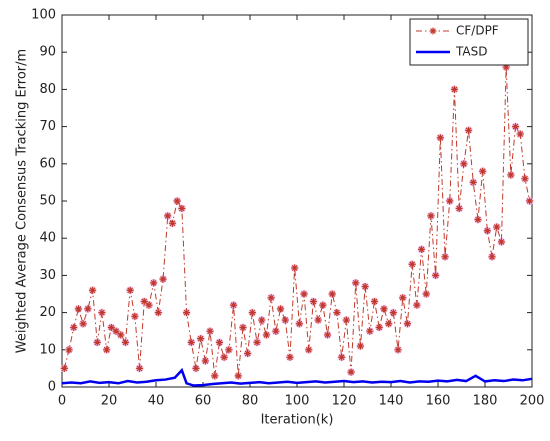 This screenshot has height=441, width=550. I want to click on y-tick-label: 0, so click(52, 387).